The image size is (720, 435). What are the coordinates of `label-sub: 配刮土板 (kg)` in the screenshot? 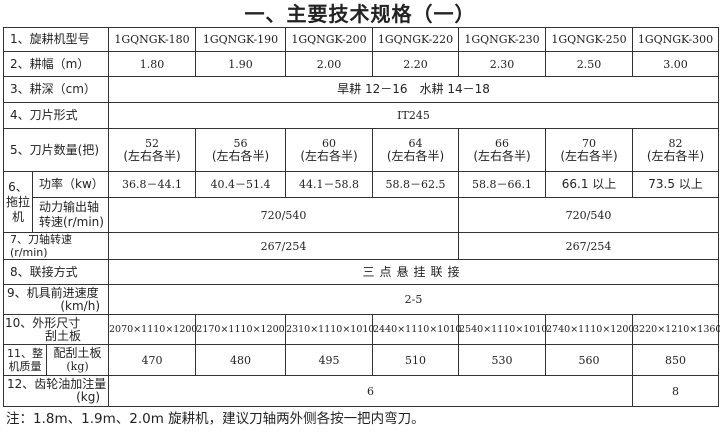 It's located at (77, 360).